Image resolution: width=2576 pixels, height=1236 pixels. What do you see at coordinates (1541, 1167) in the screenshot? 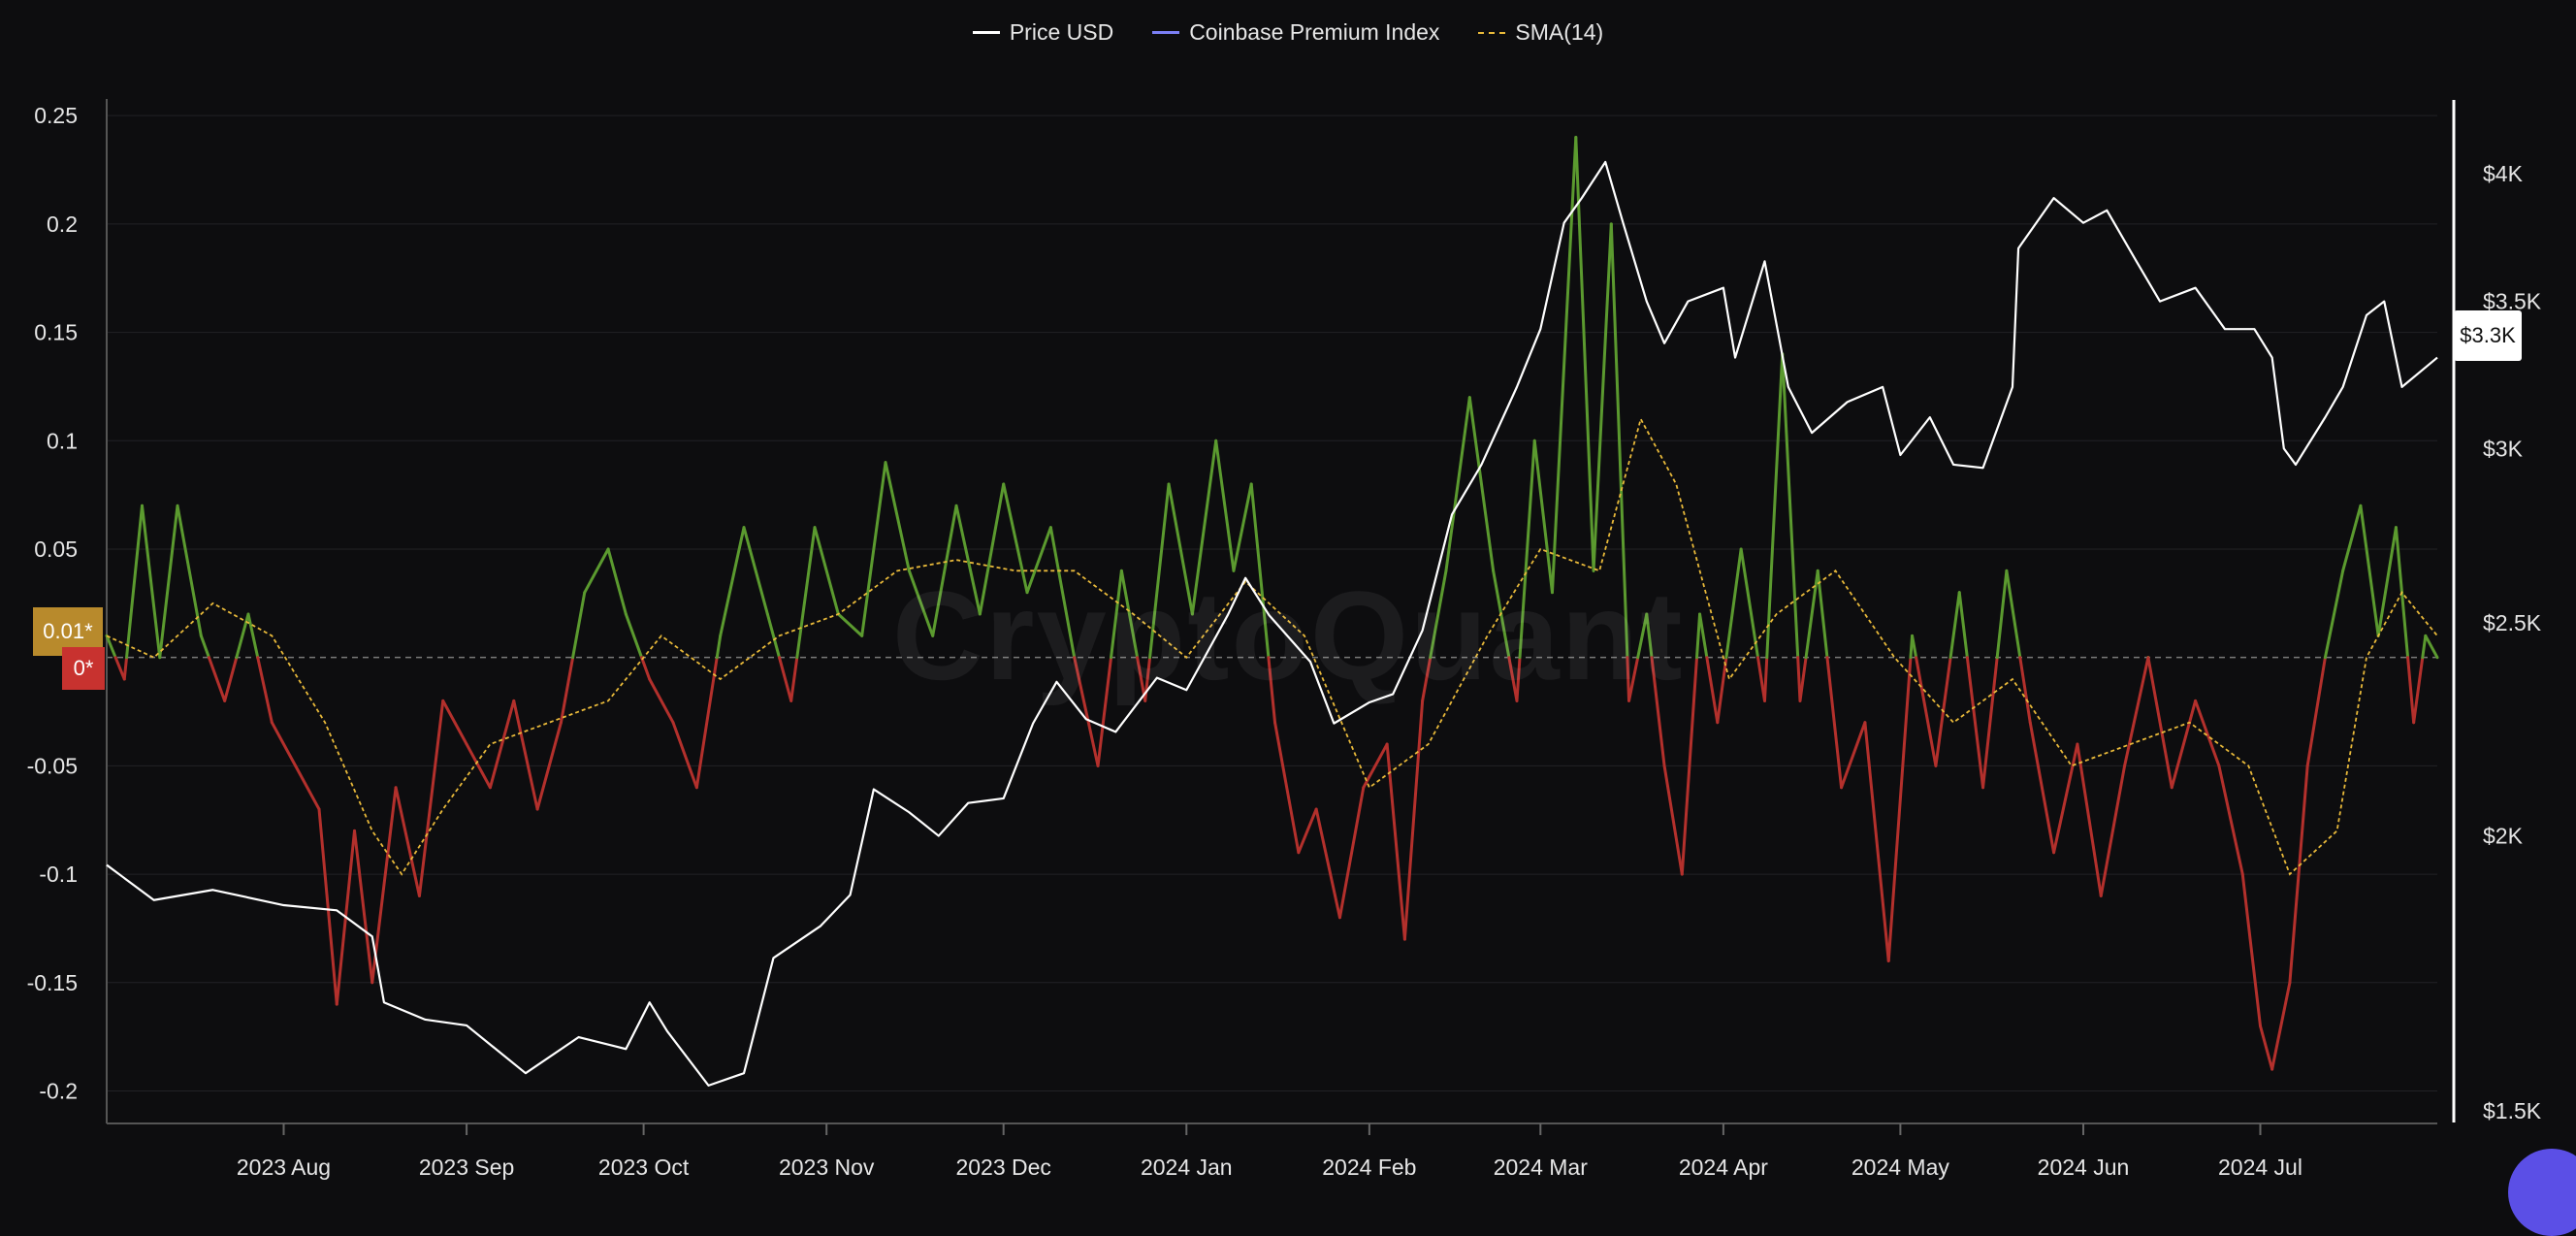
I see `x-tick-label: 2024 Mar` at bounding box center [1541, 1167].